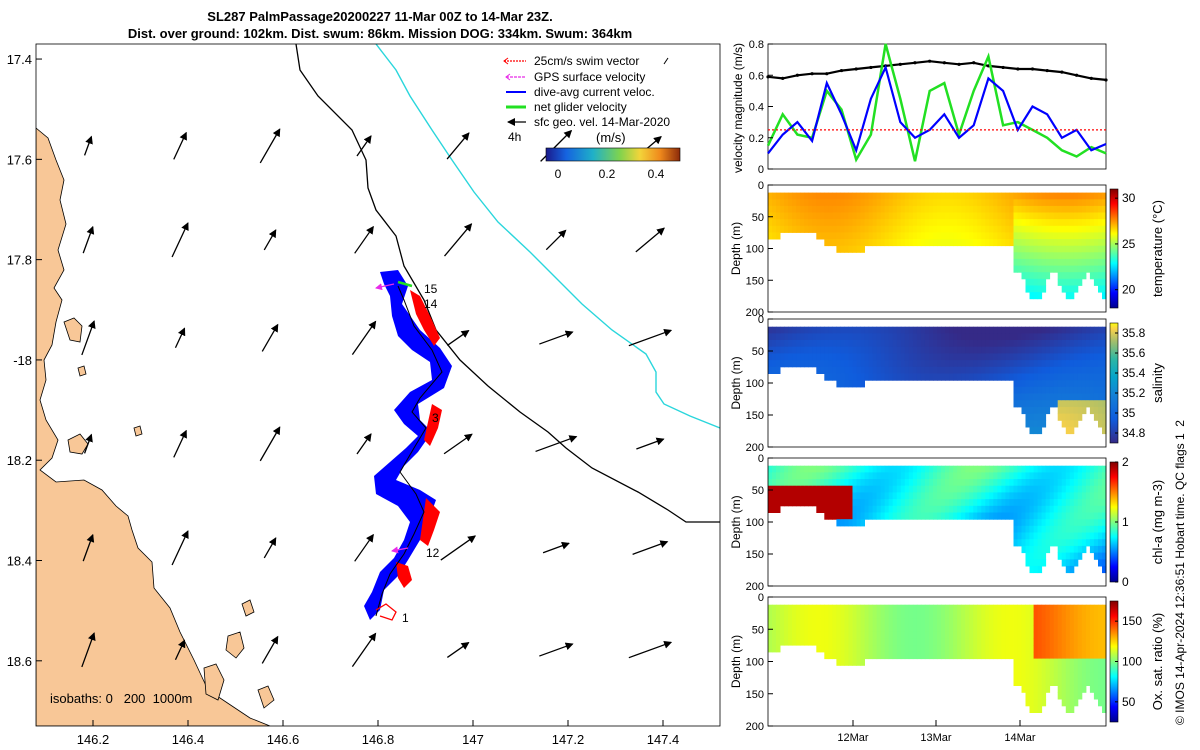 The height and width of the screenshot is (750, 1200). What do you see at coordinates (937, 246) in the screenshot?
I see `section-cells` at bounding box center [937, 246].